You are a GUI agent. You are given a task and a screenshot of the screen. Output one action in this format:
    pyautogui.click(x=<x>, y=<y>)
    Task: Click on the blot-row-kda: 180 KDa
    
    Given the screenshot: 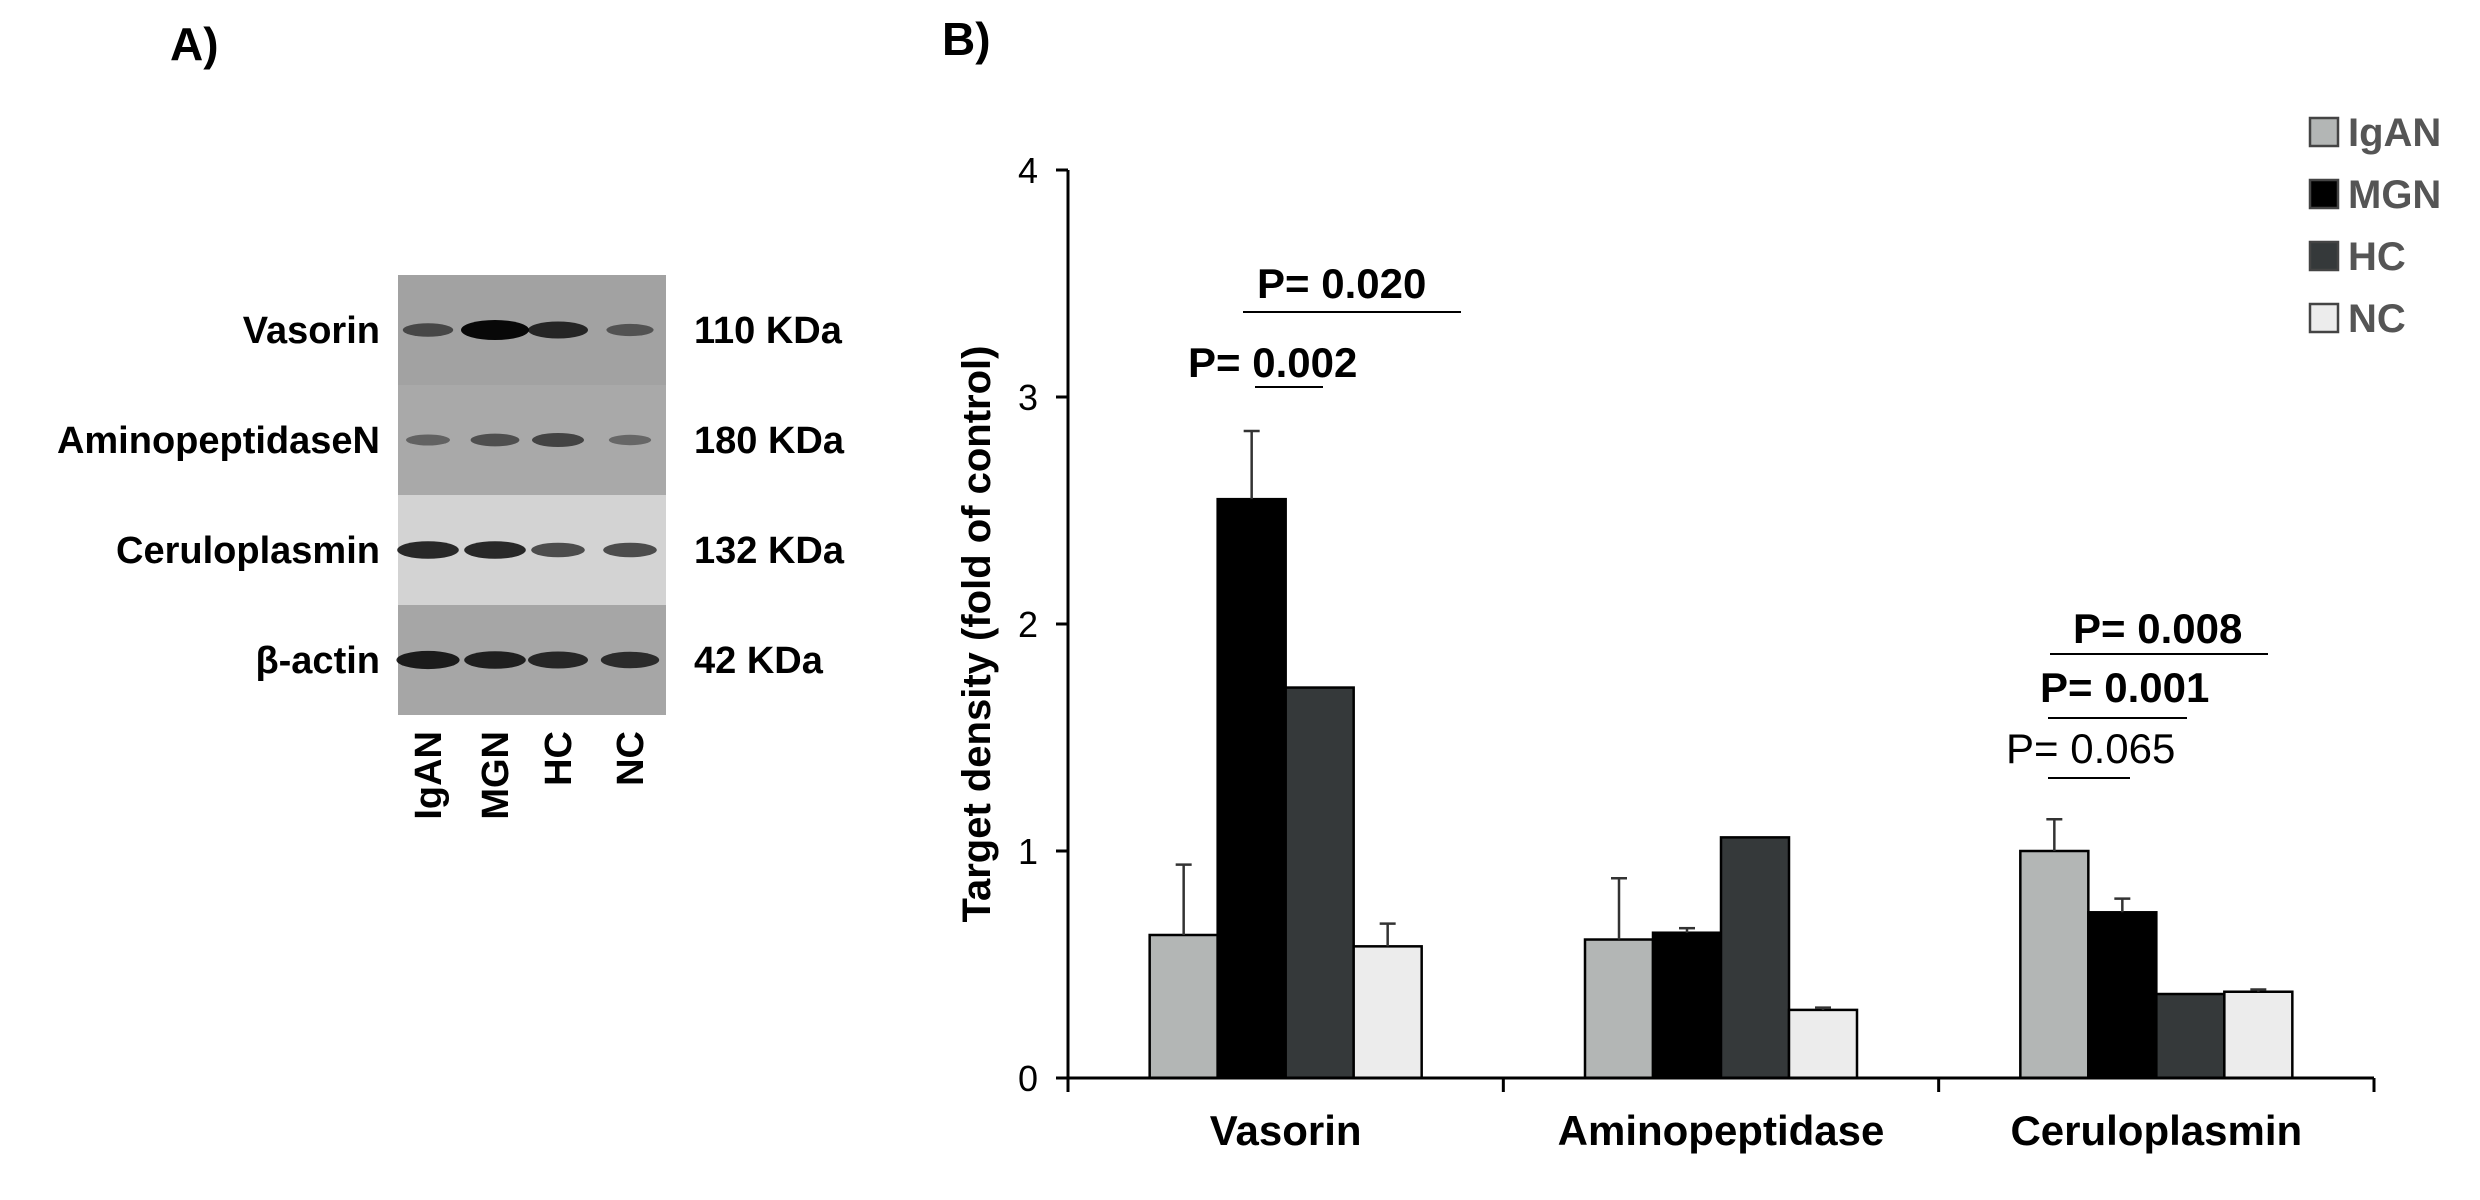 What is the action you would take?
    pyautogui.click(x=769, y=441)
    